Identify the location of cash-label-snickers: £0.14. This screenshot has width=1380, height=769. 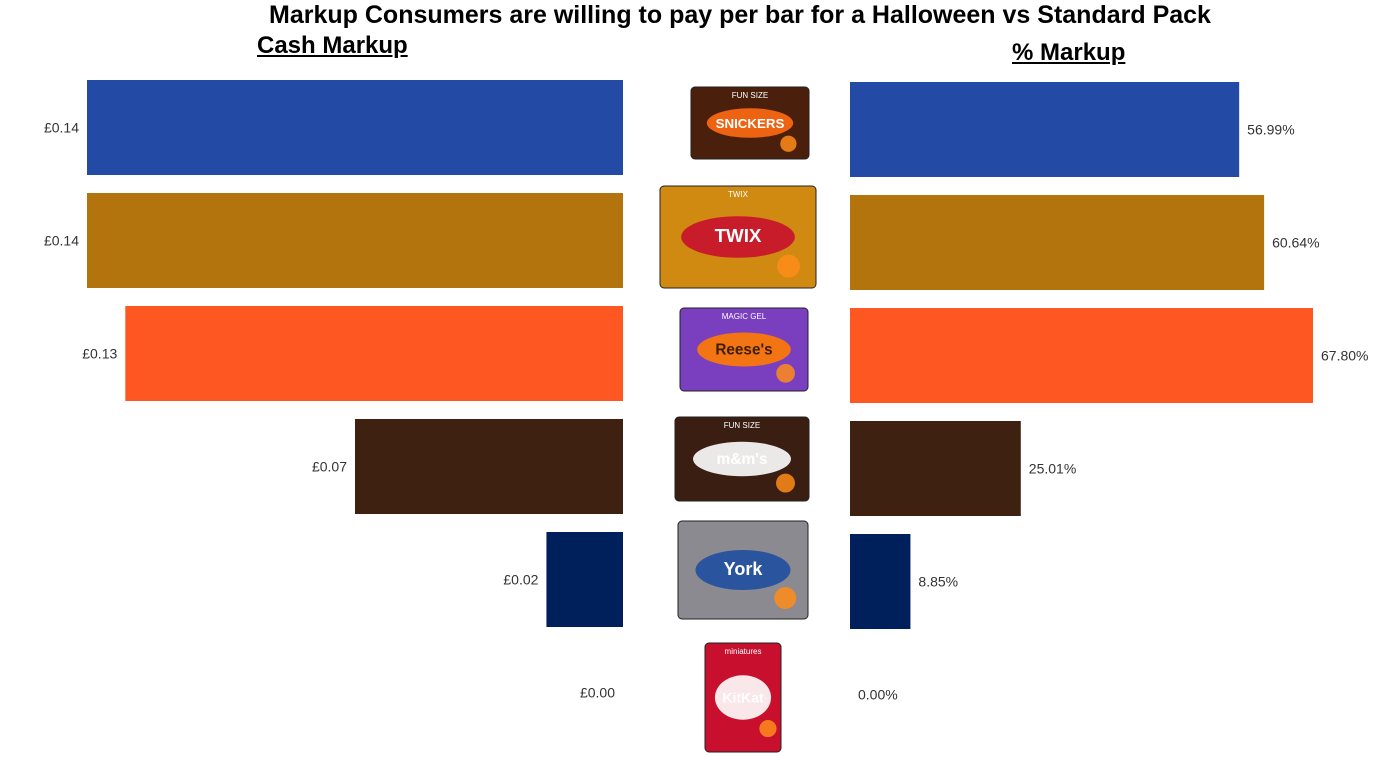
(61, 128).